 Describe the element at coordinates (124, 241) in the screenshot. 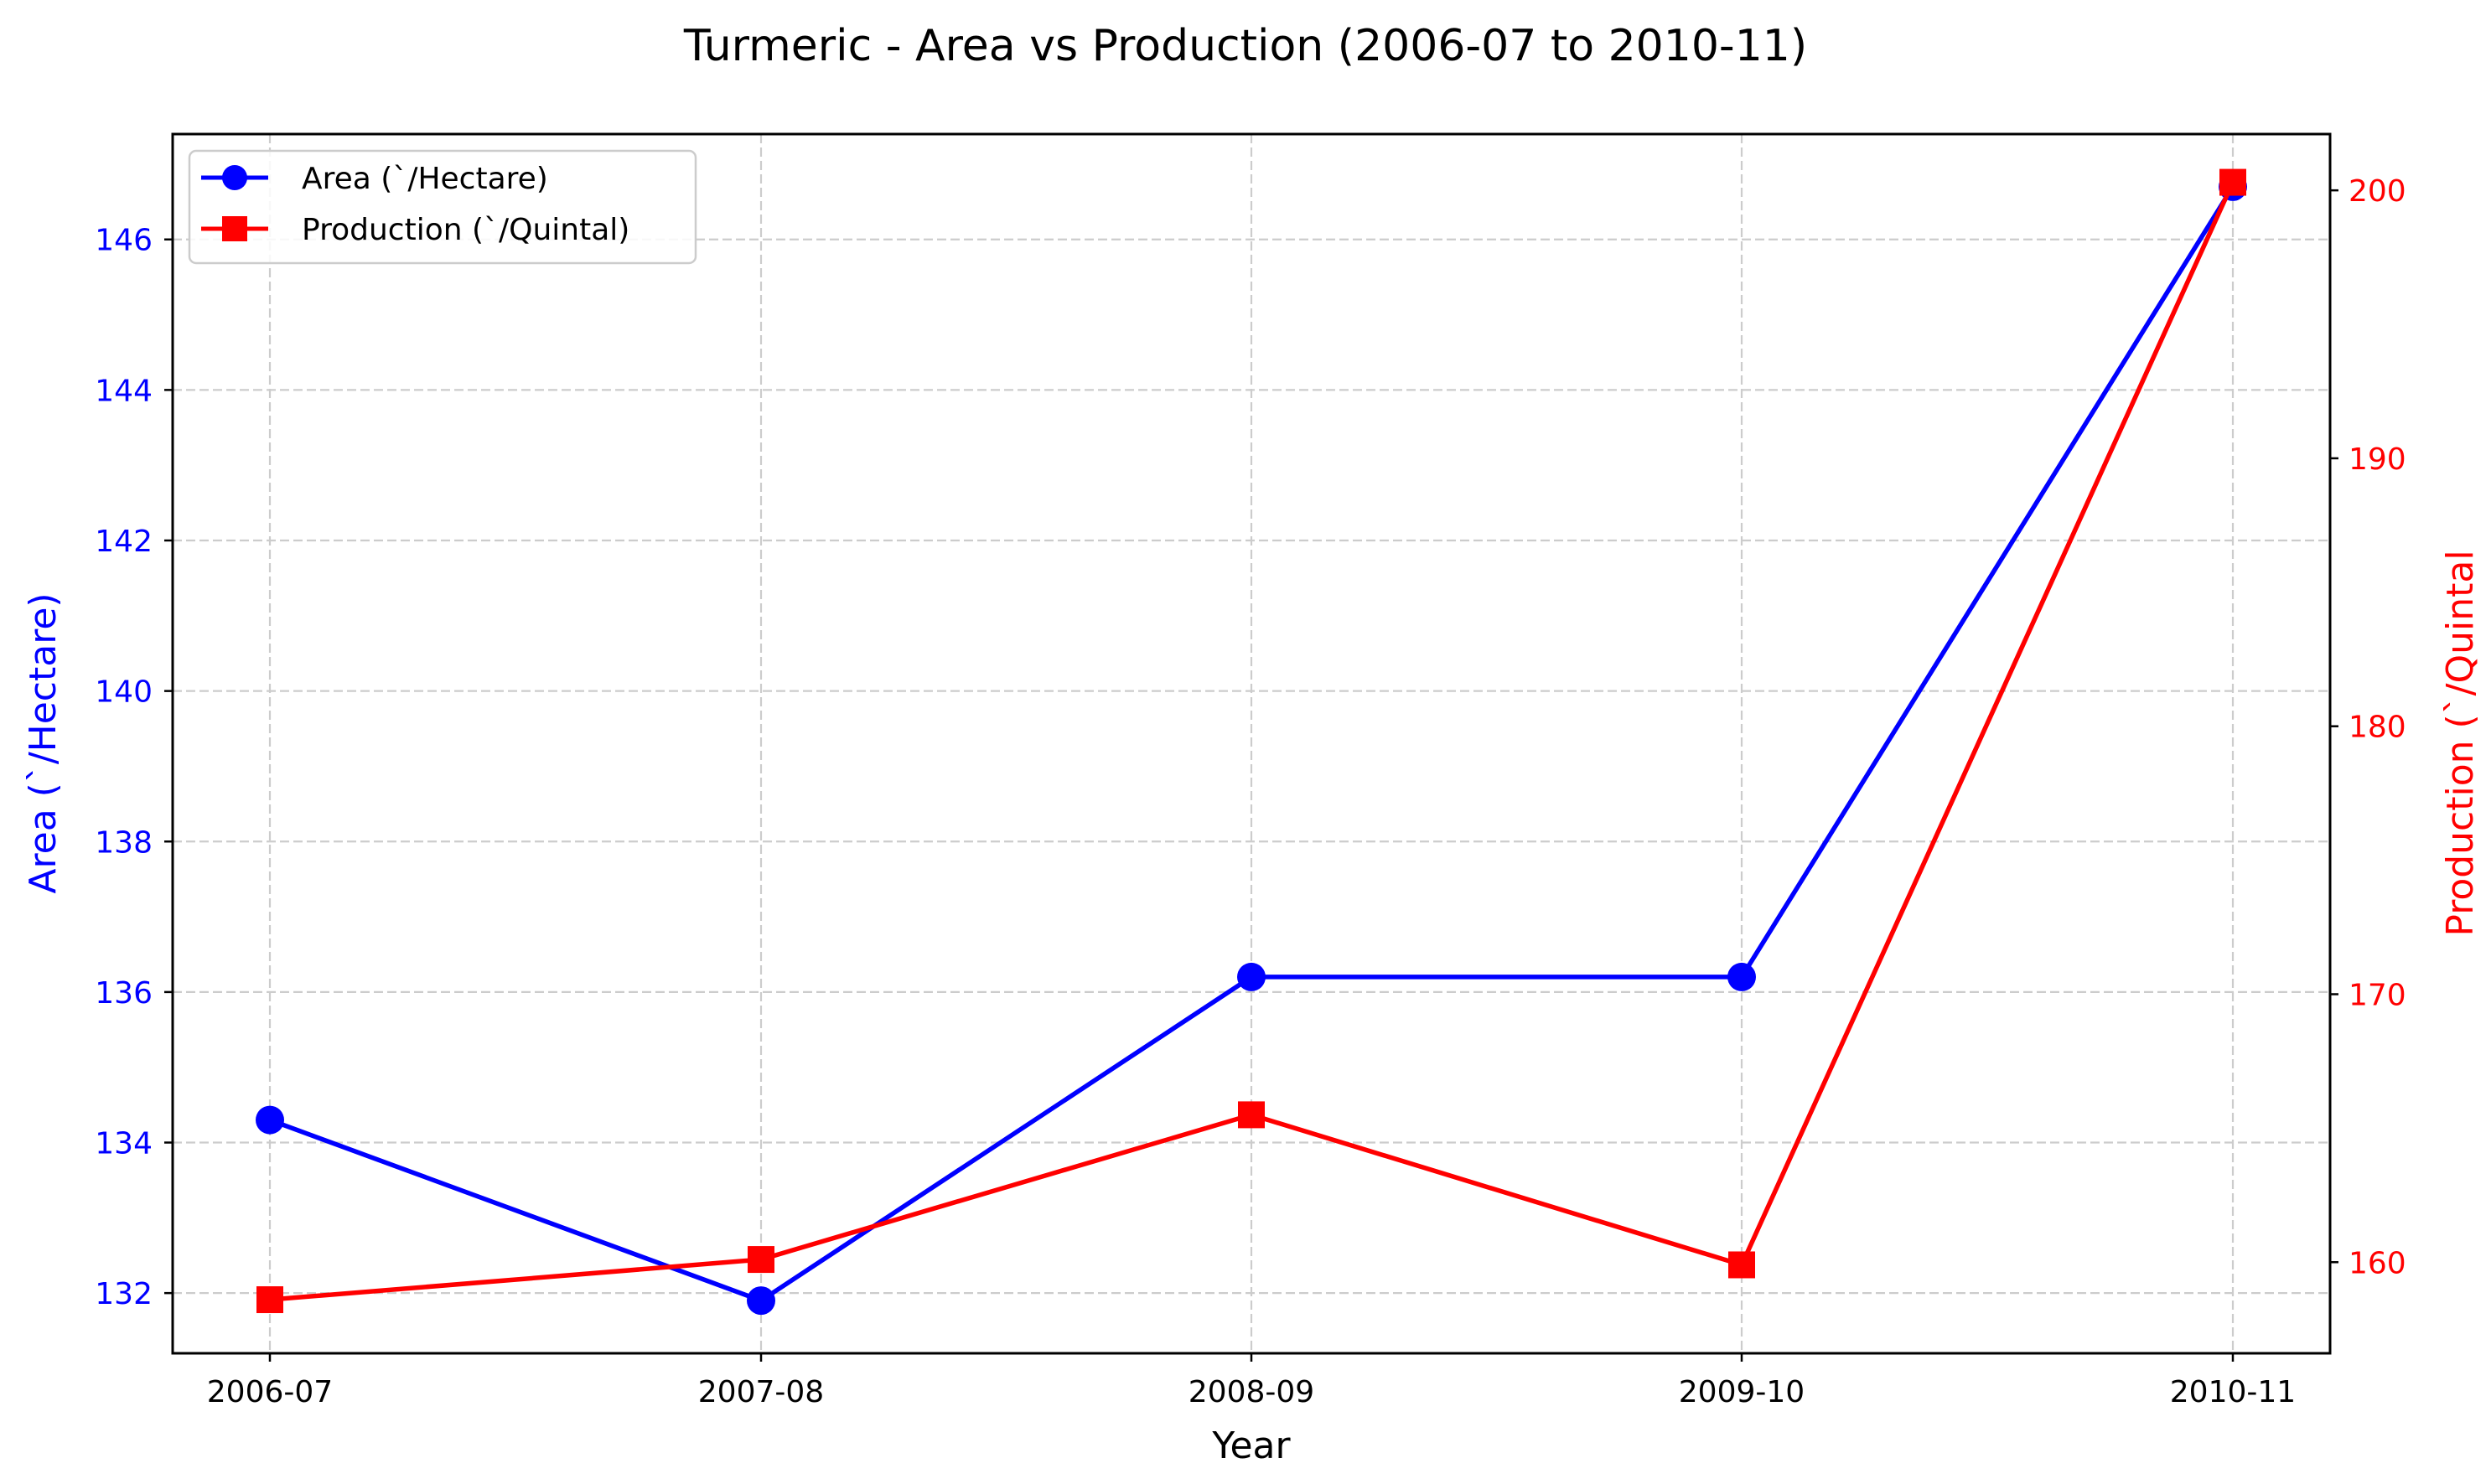

I see `left-tick-label: 146` at that location.